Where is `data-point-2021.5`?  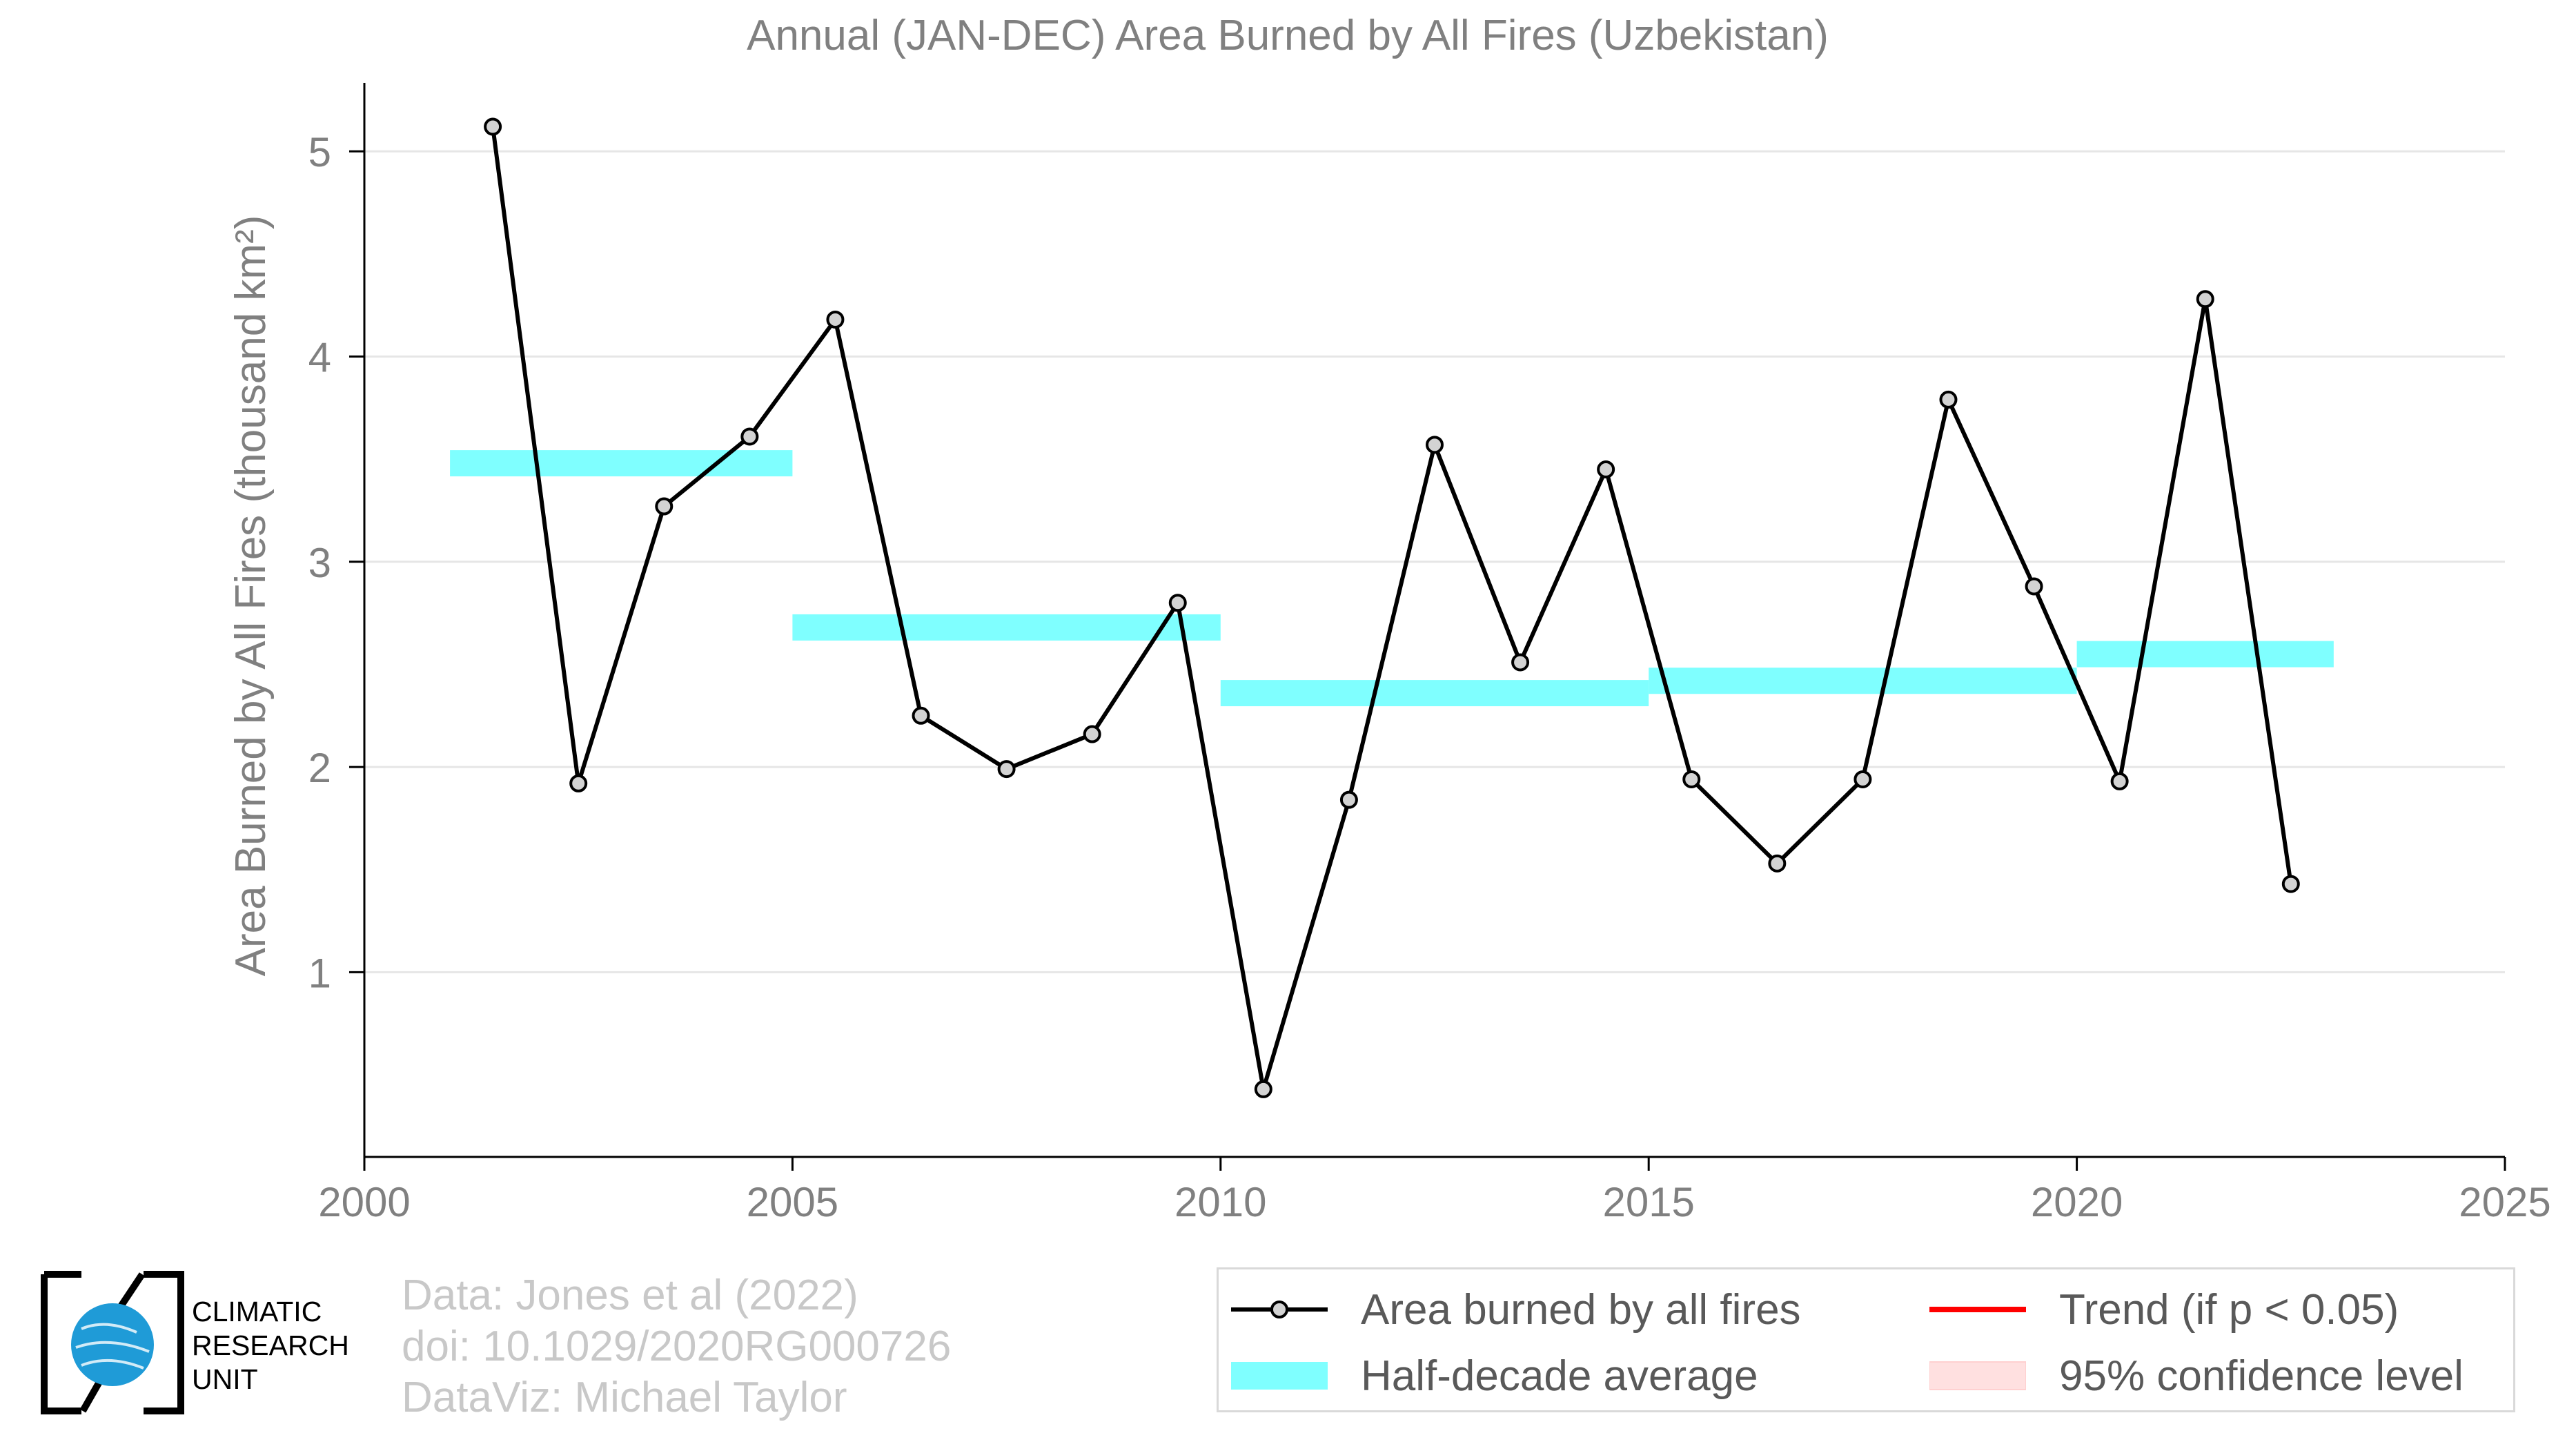 data-point-2021.5 is located at coordinates (2205, 300).